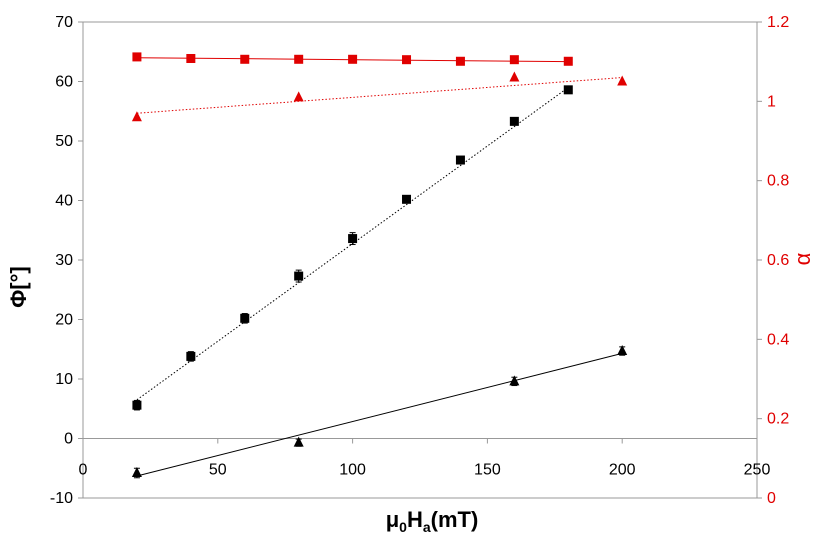 Image resolution: width=830 pixels, height=542 pixels. Describe the element at coordinates (392, 519) in the screenshot. I see `x-axis-title-main: μ` at that location.